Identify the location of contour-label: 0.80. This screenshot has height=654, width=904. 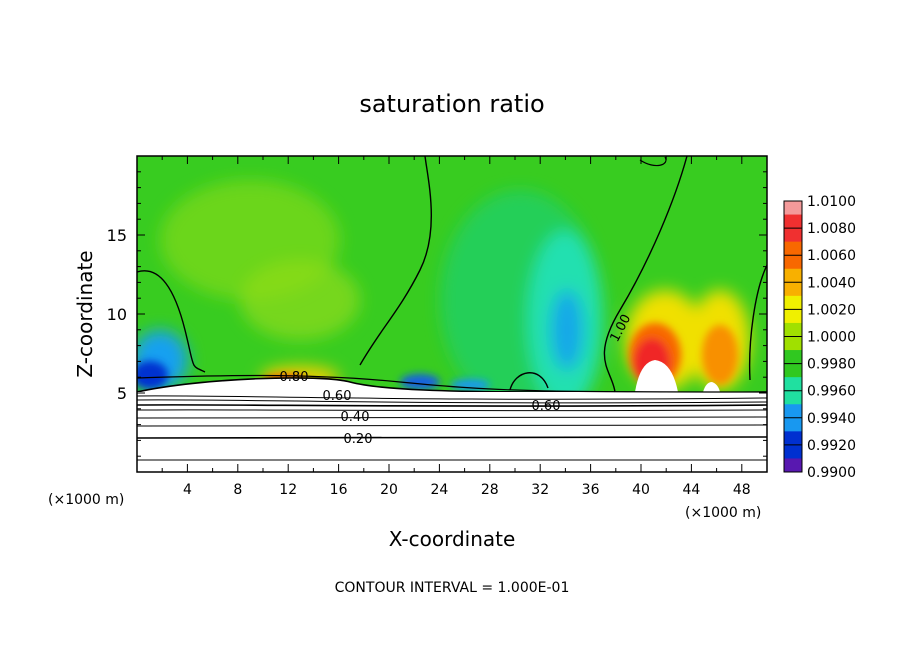
(294, 377).